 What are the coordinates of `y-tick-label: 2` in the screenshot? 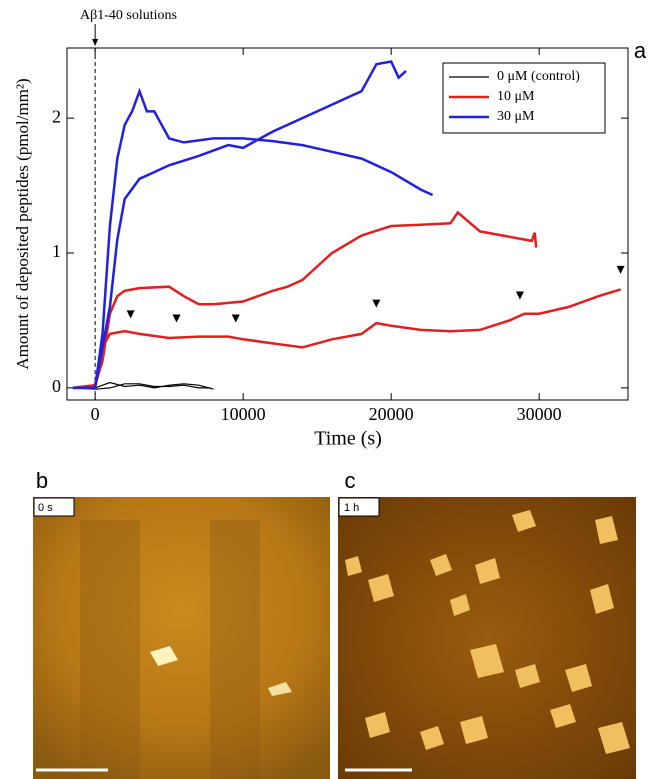 It's located at (56, 116).